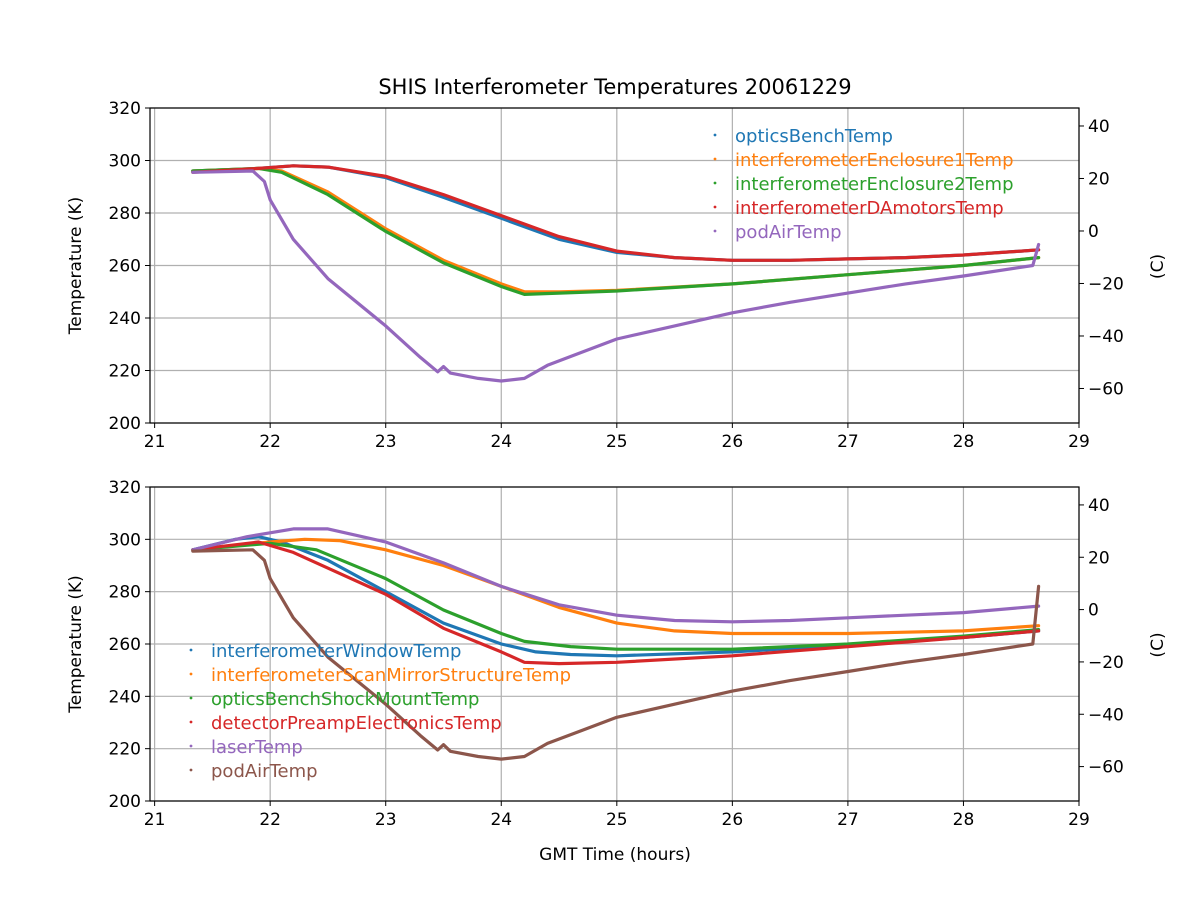 This screenshot has height=900, width=1200. What do you see at coordinates (869, 208) in the screenshot?
I see `legend-label: interferometerDAmotorsTemp` at bounding box center [869, 208].